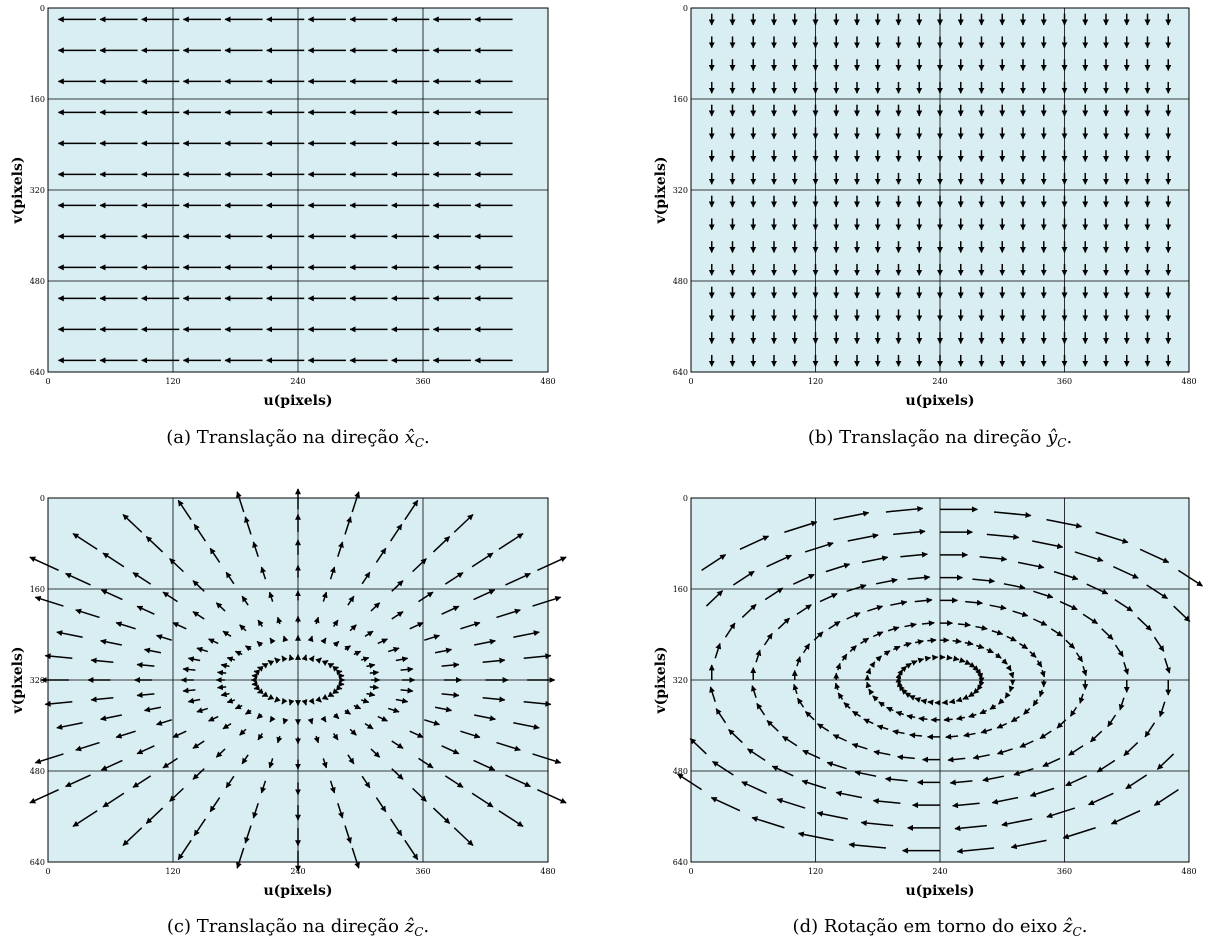 The height and width of the screenshot is (943, 1205). I want to click on y-tick-label-a-2: 320, so click(37, 190).